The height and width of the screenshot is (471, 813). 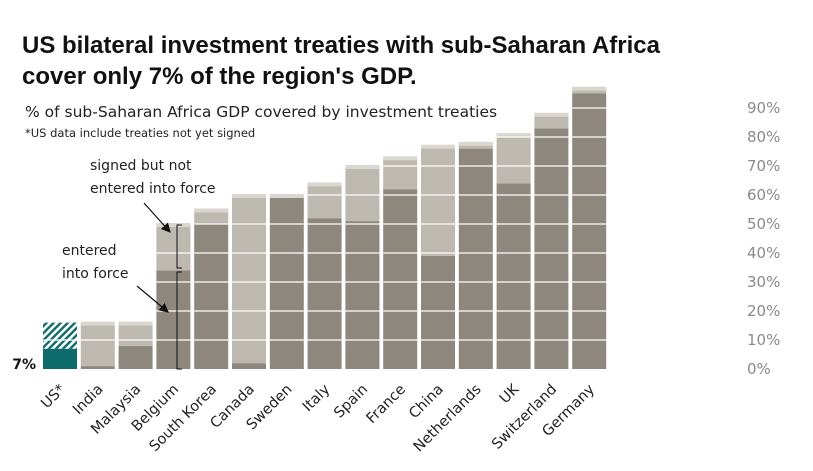 What do you see at coordinates (362, 295) in the screenshot?
I see `bar-entered-spain` at bounding box center [362, 295].